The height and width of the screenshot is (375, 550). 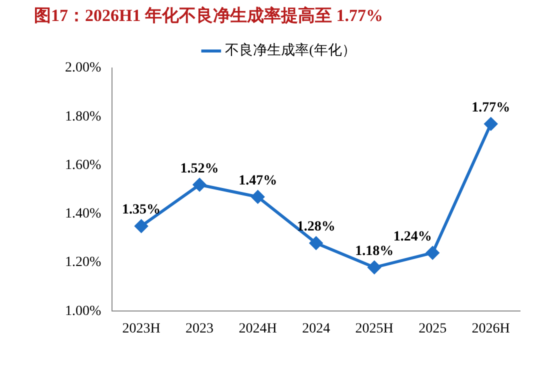 I want to click on x-tick-label: 2023H, so click(x=141, y=328).